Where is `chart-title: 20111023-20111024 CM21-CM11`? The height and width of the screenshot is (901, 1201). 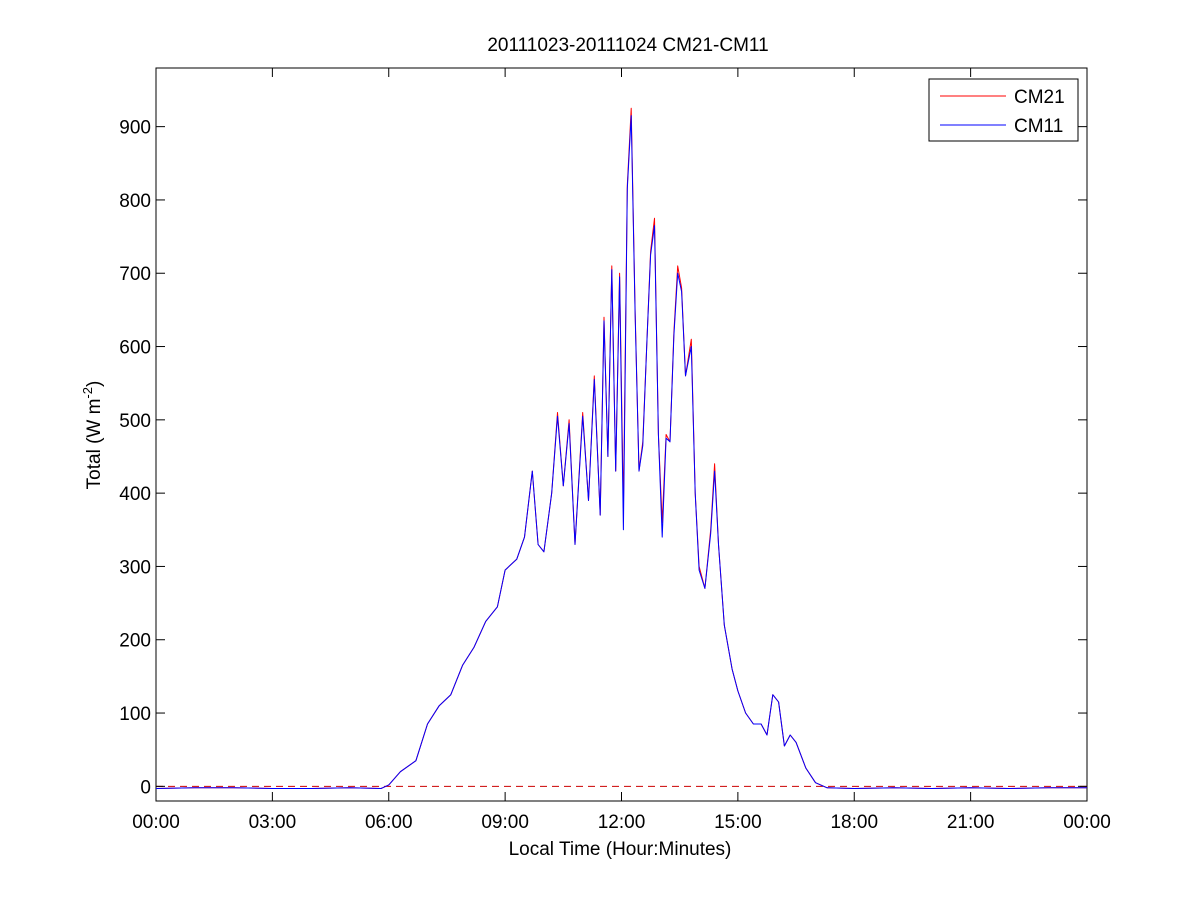 chart-title: 20111023-20111024 CM21-CM11 is located at coordinates (627, 45).